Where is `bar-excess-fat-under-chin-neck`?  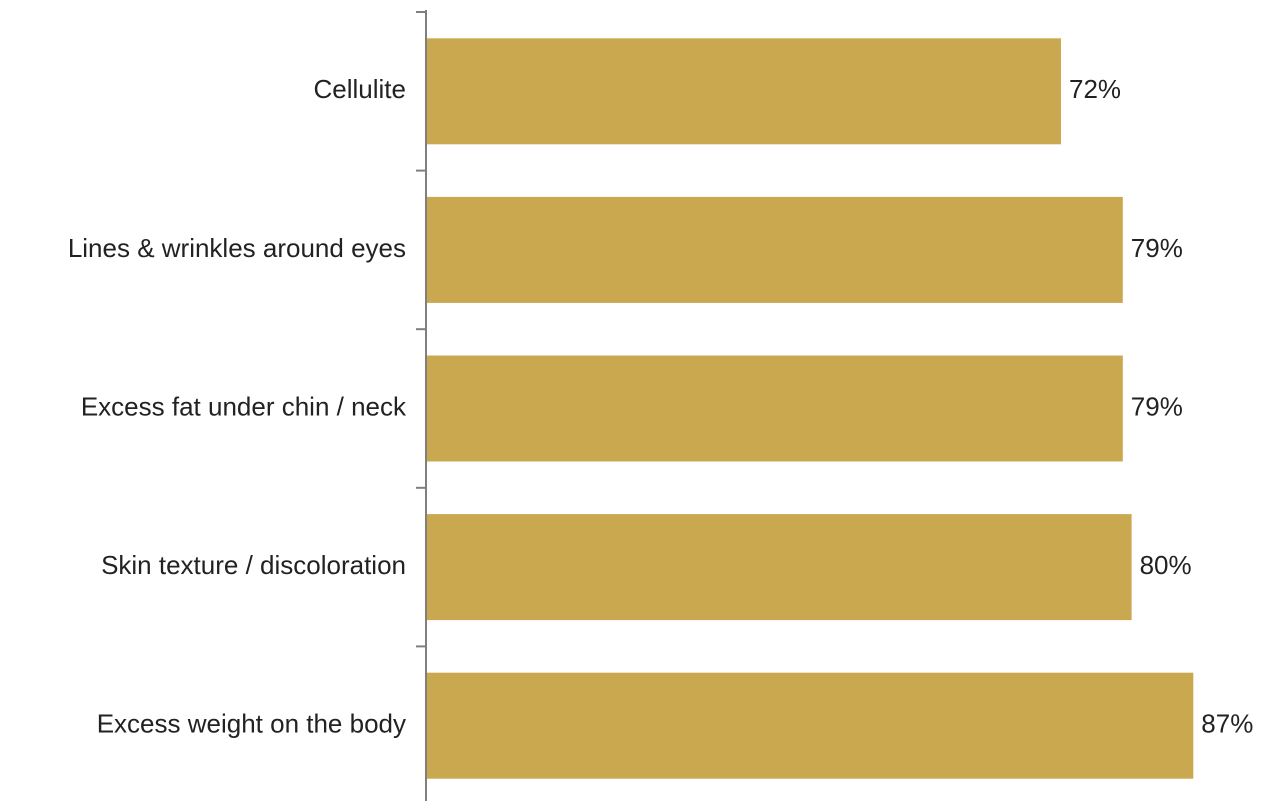 bar-excess-fat-under-chin-neck is located at coordinates (774, 408).